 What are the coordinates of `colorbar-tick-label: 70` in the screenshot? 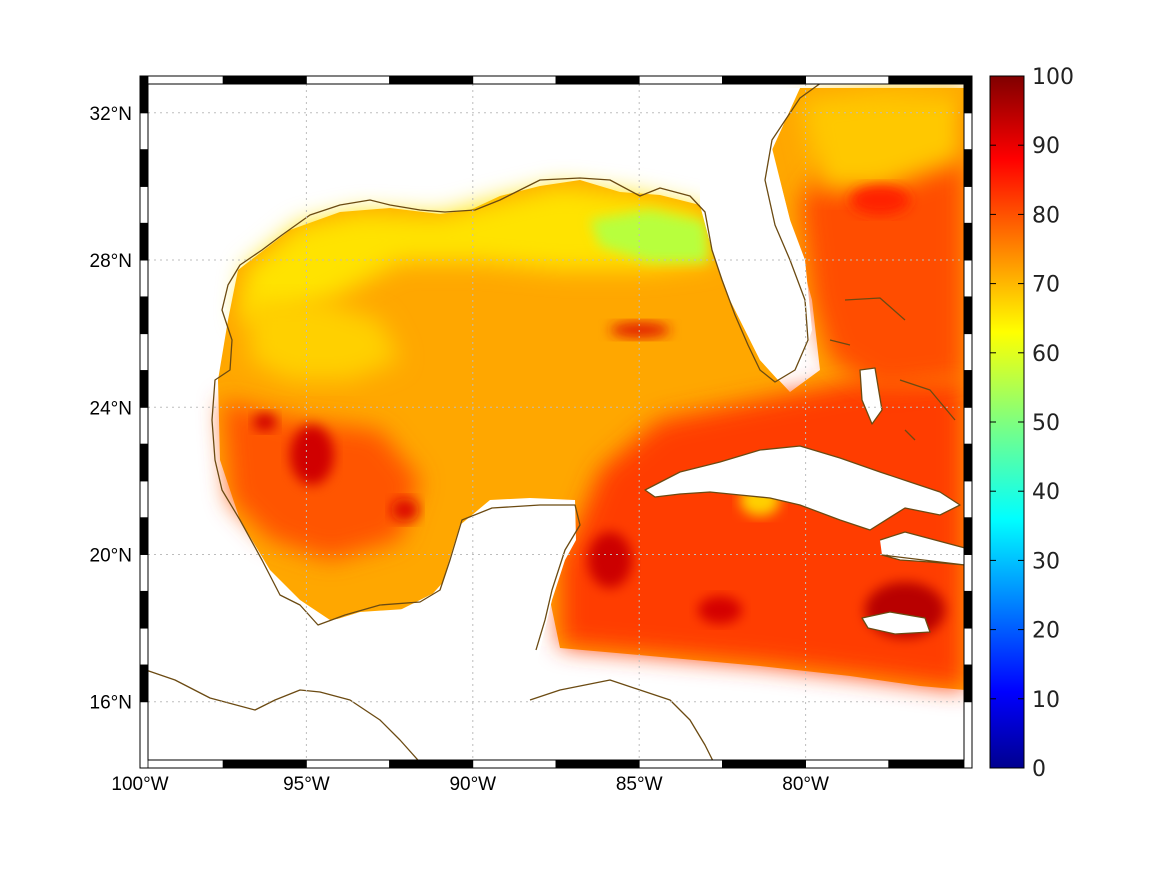 It's located at (1046, 285).